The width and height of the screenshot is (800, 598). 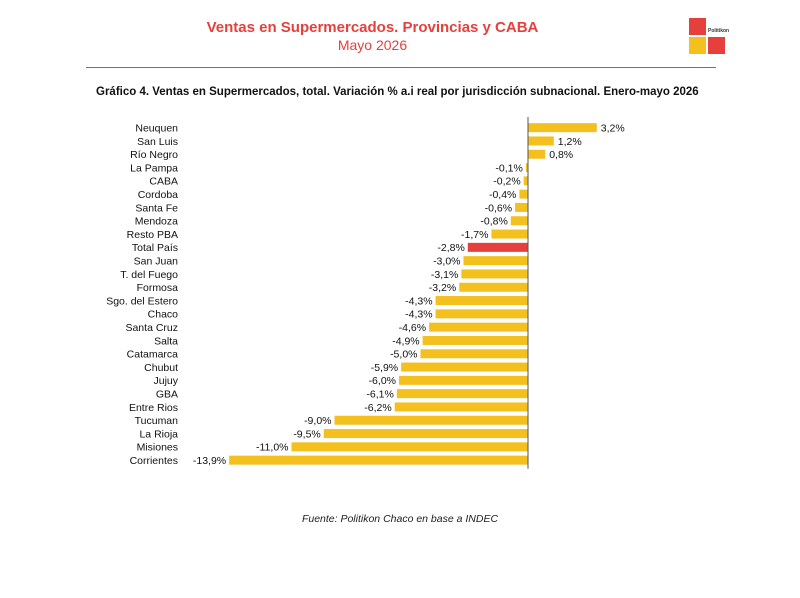 What do you see at coordinates (163, 315) in the screenshot?
I see `category-label: Chaco` at bounding box center [163, 315].